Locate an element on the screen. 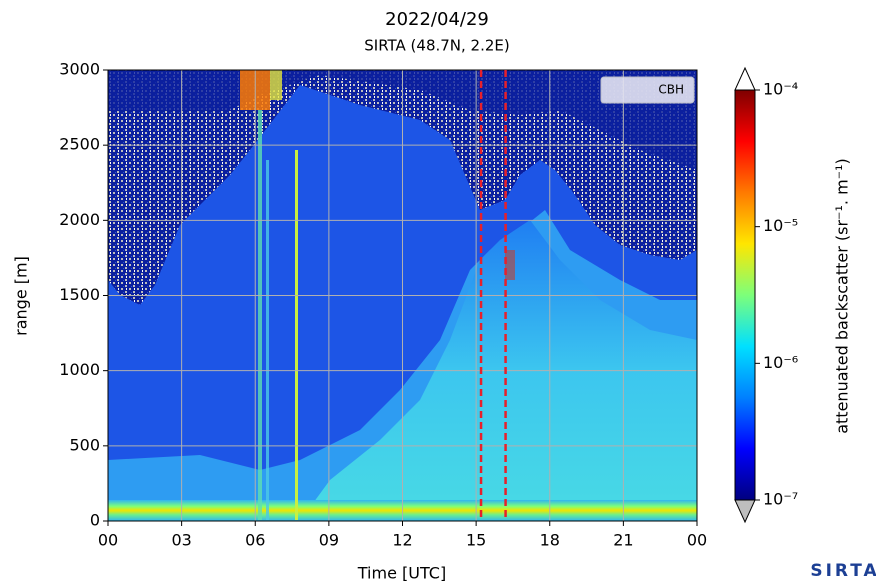 Image resolution: width=876 pixels, height=585 pixels. x-tick-label: 21 is located at coordinates (623, 540).